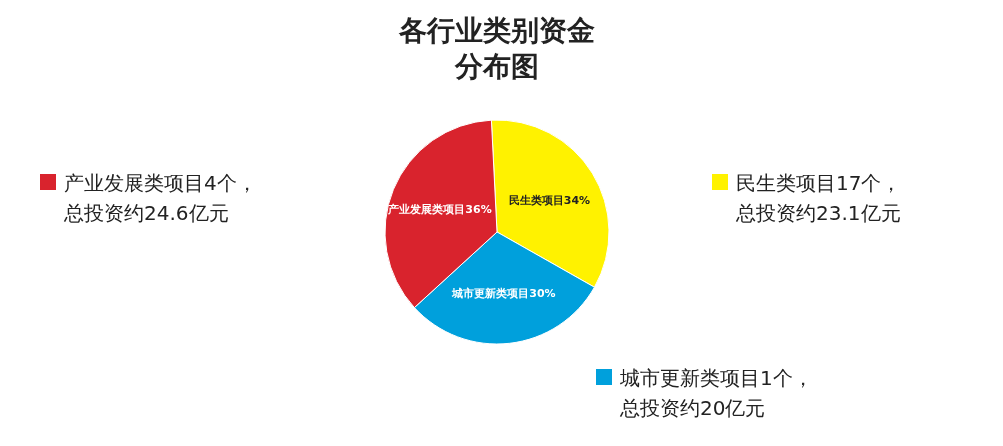 Image resolution: width=1003 pixels, height=446 pixels. I want to click on data-label: 产业发展类项目36%, so click(439, 209).